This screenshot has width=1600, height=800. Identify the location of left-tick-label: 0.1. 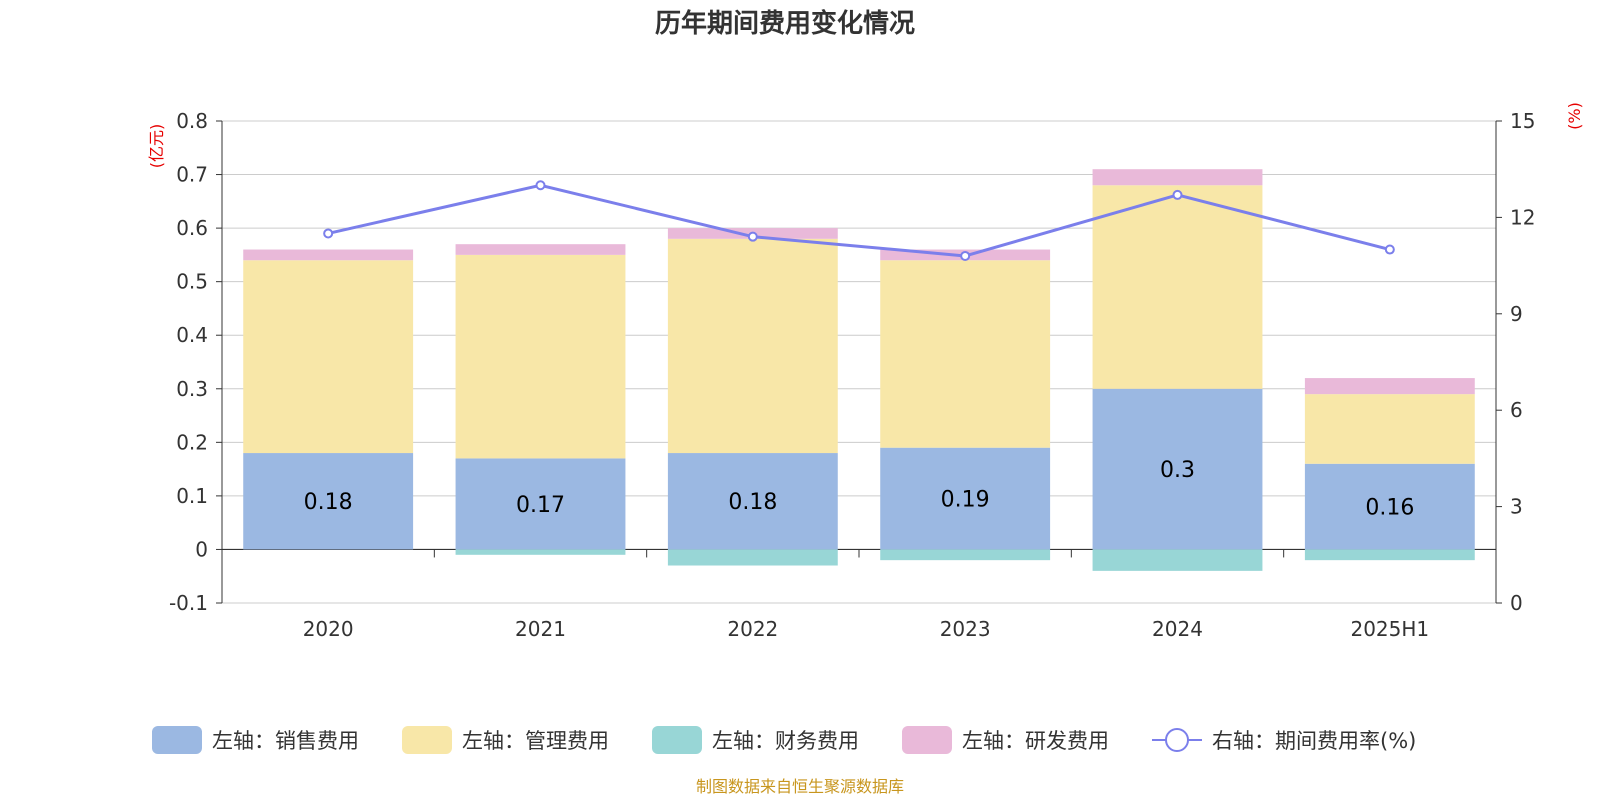
(192, 496).